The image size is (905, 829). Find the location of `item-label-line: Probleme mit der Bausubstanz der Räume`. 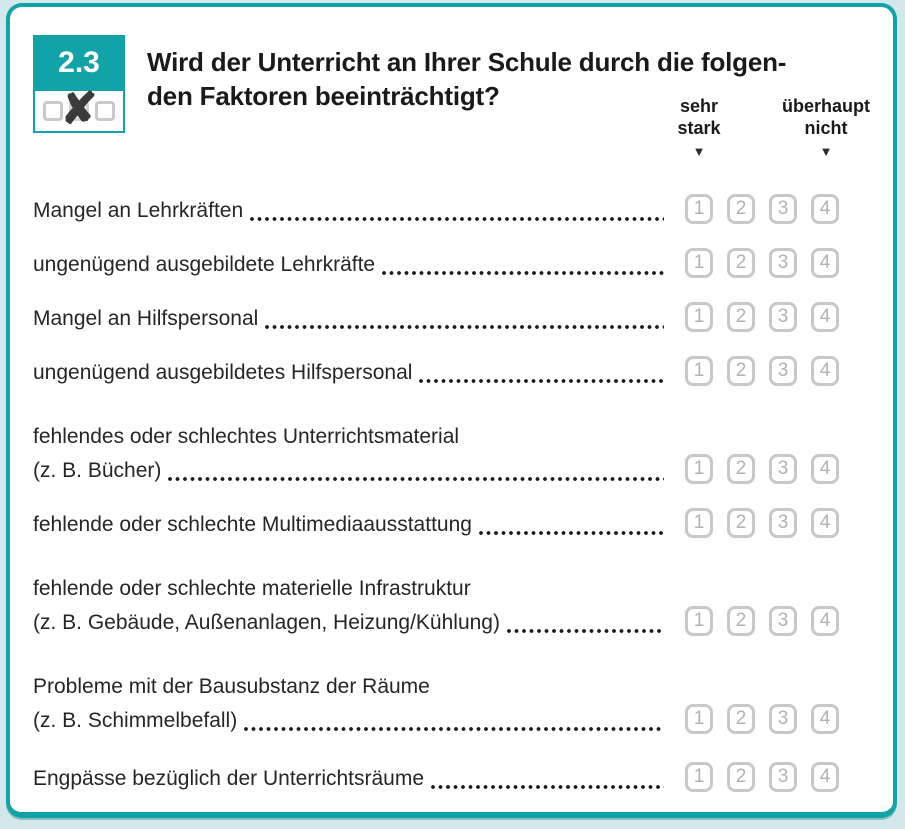

item-label-line: Probleme mit der Bausubstanz der Räume is located at coordinates (352, 687).